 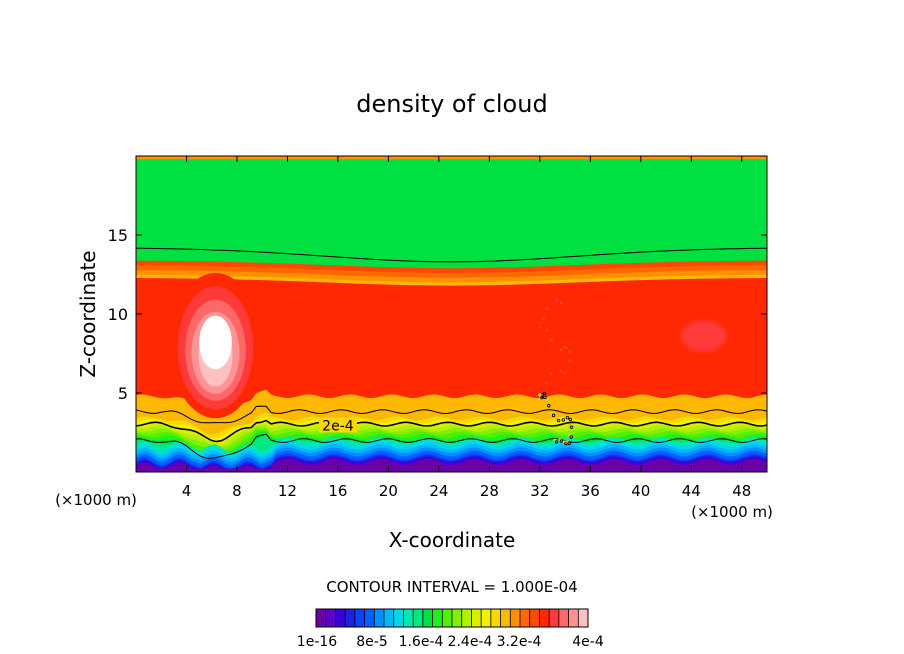 I want to click on x-tick-label: 32, so click(x=539, y=491).